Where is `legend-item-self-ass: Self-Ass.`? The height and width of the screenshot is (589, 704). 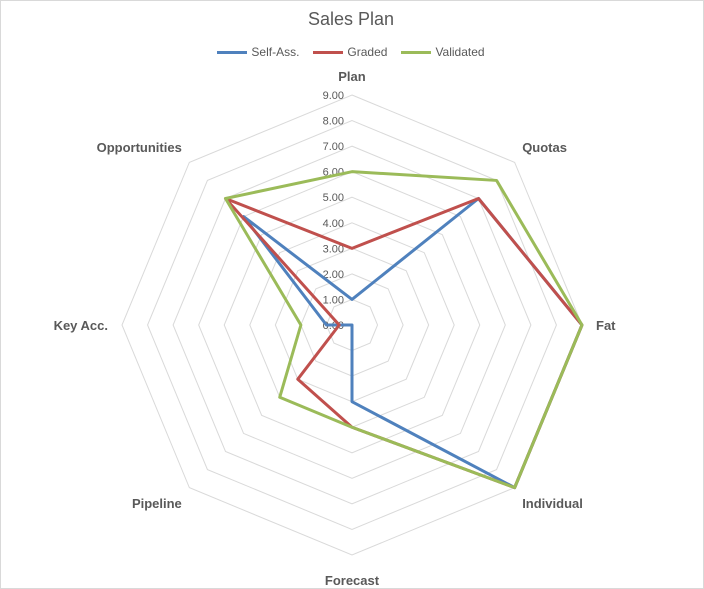
legend-item-self-ass: Self-Ass. is located at coordinates (258, 52).